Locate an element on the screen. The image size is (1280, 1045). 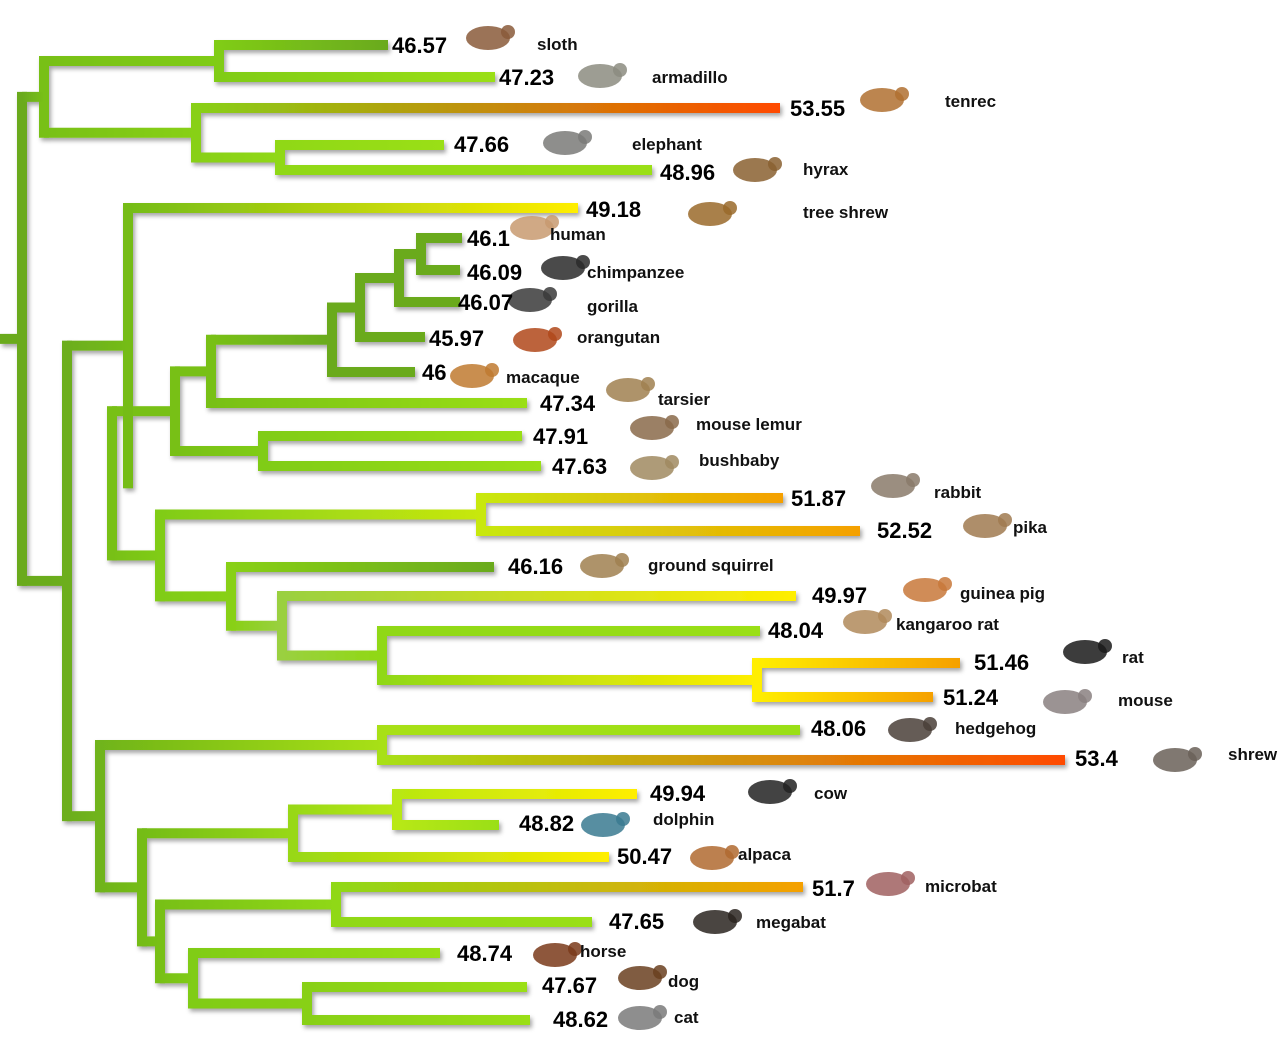
branch-n15 is located at coordinates (256, 625).